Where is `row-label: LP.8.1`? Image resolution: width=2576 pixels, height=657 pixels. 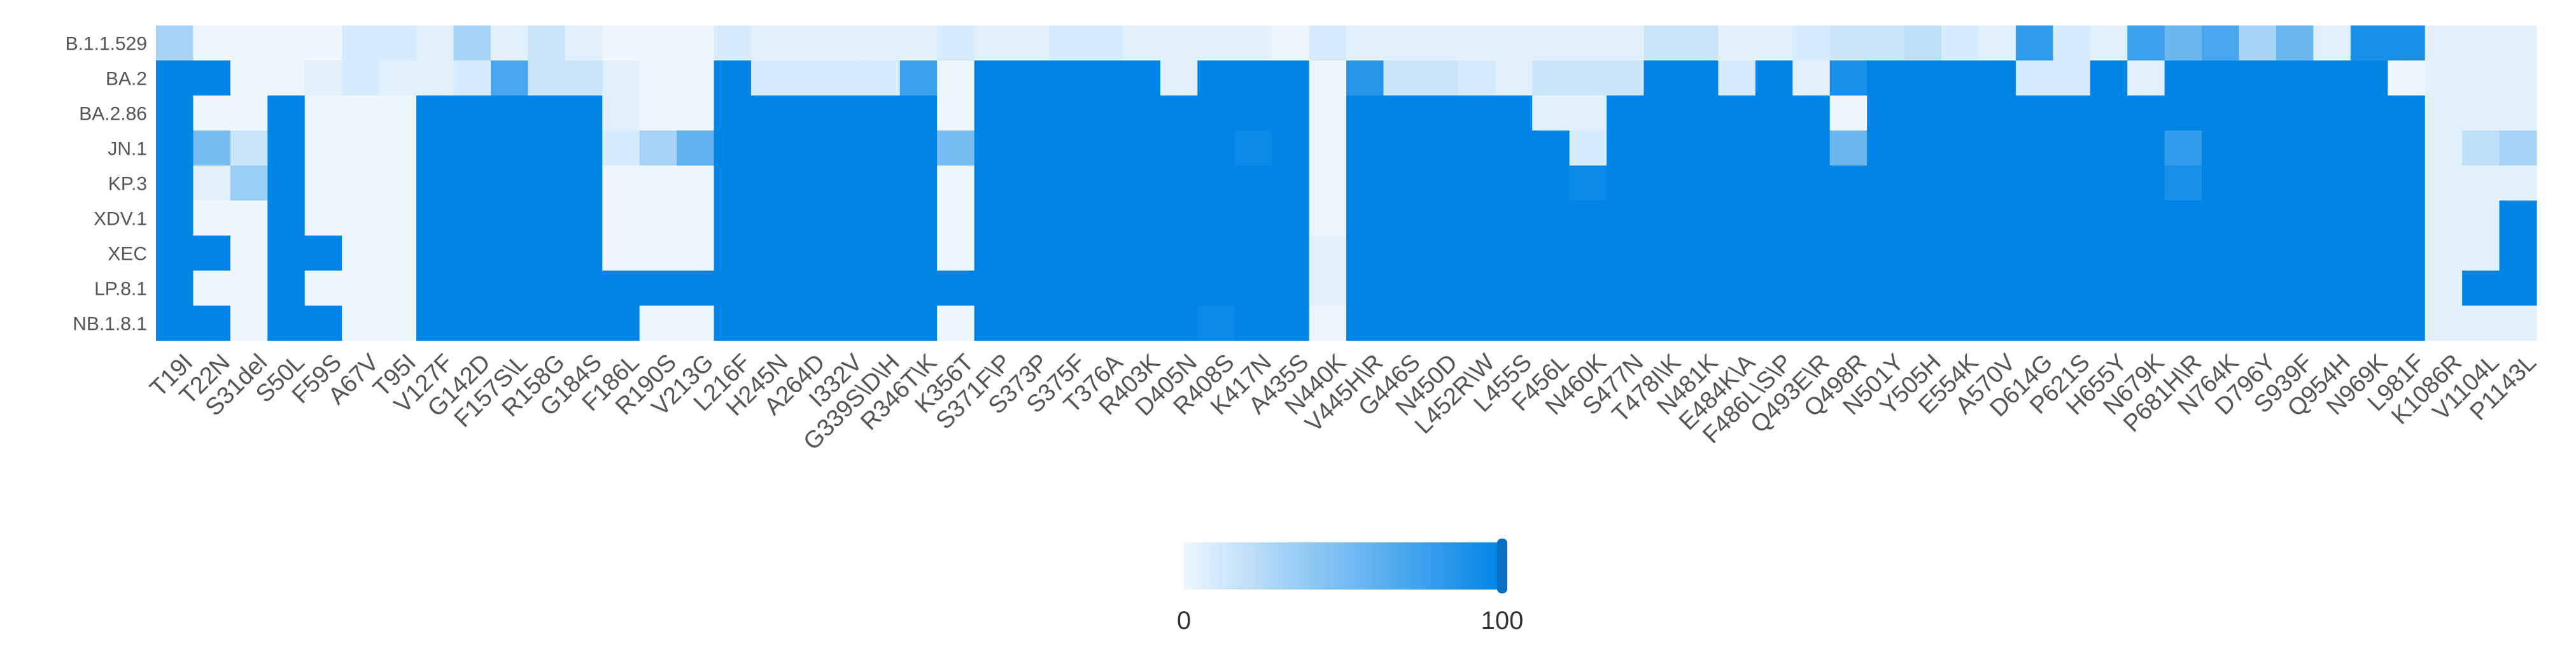
row-label: LP.8.1 is located at coordinates (121, 289).